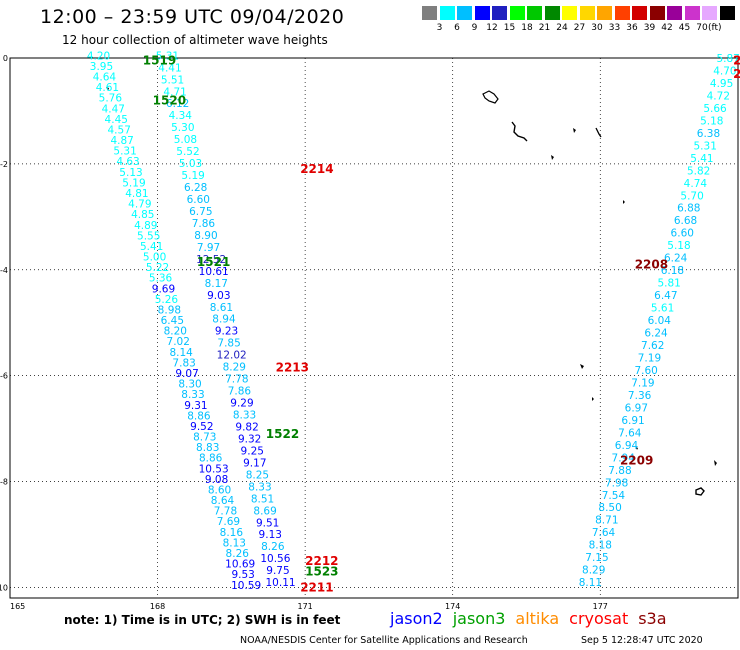  I want to click on wave-height-value: 5.19, so click(133, 183).